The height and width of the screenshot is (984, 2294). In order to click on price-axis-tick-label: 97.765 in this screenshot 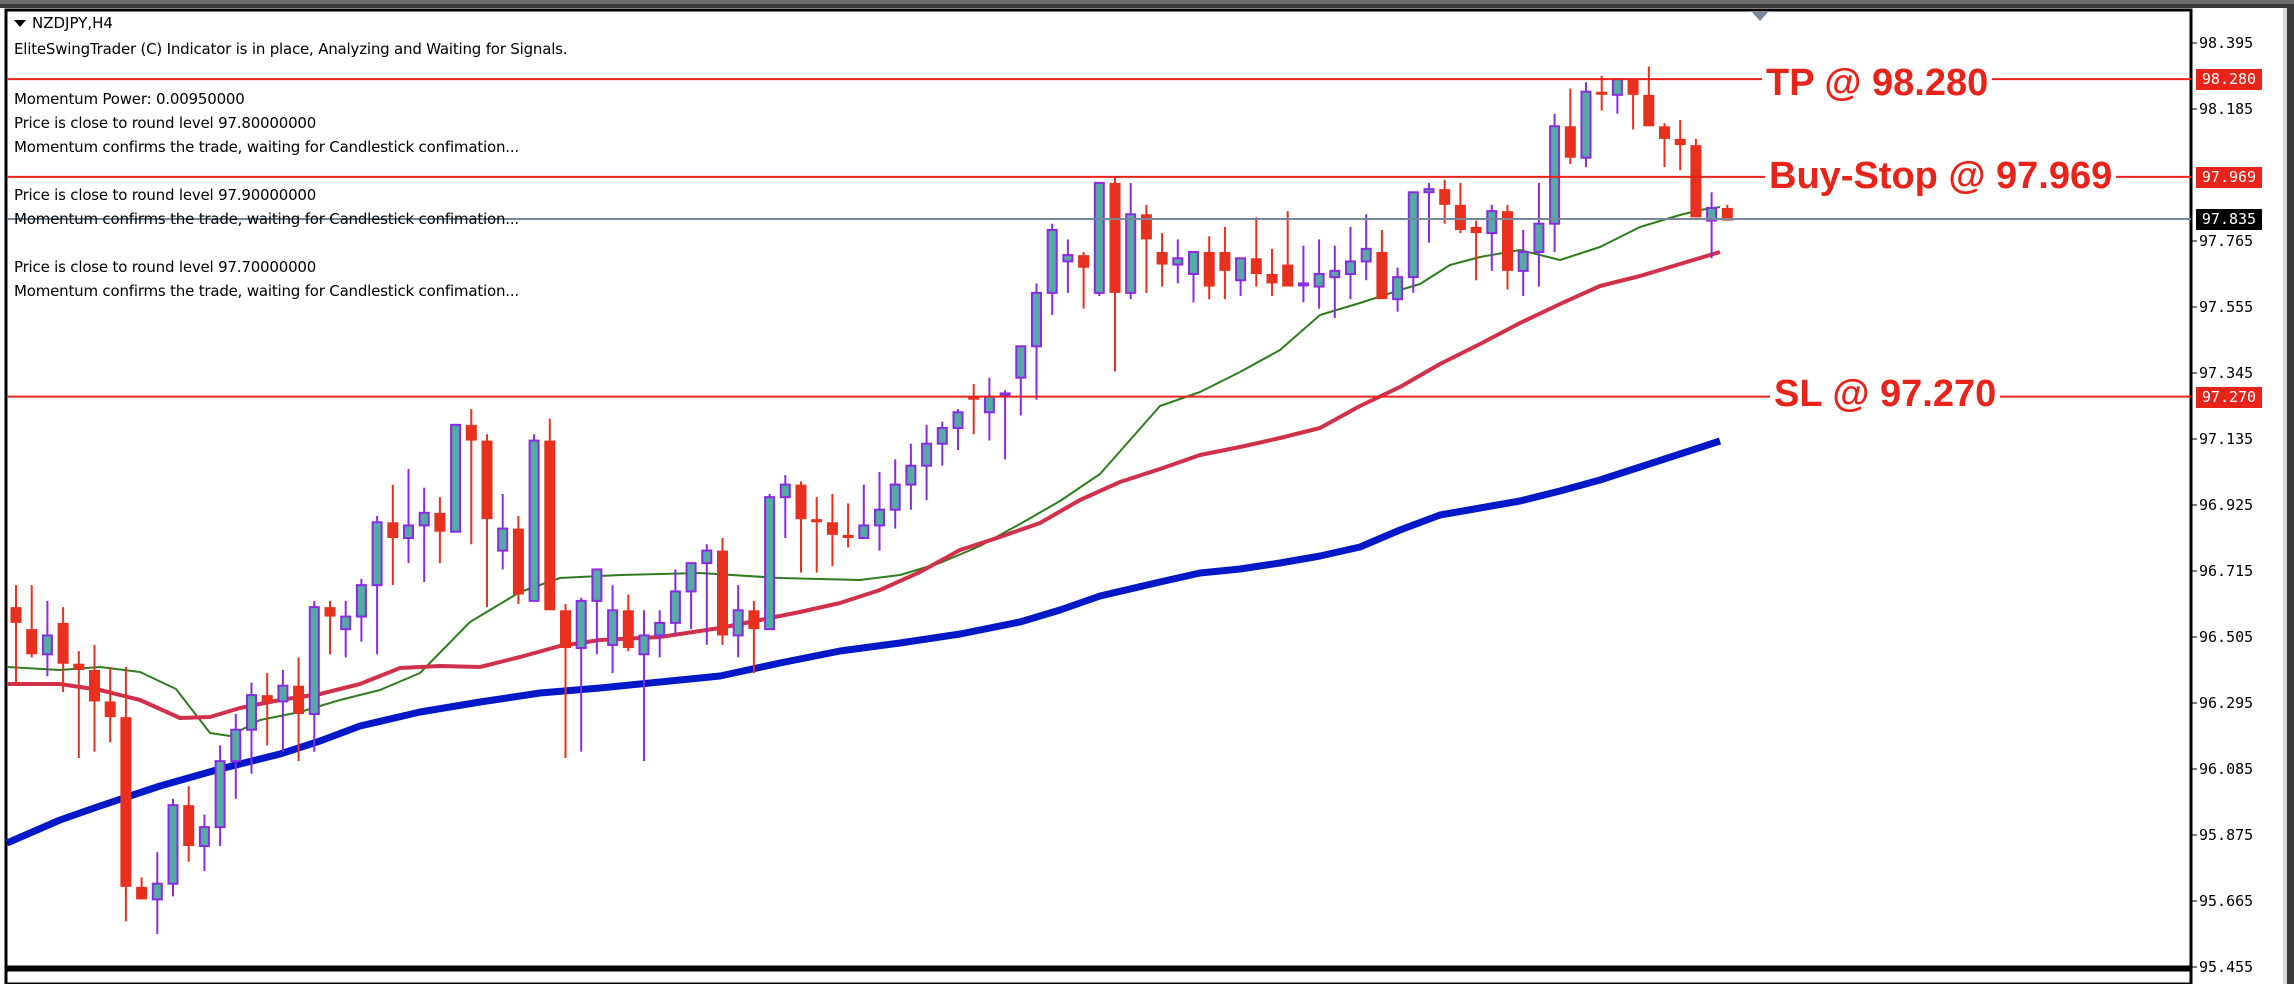, I will do `click(2226, 241)`.